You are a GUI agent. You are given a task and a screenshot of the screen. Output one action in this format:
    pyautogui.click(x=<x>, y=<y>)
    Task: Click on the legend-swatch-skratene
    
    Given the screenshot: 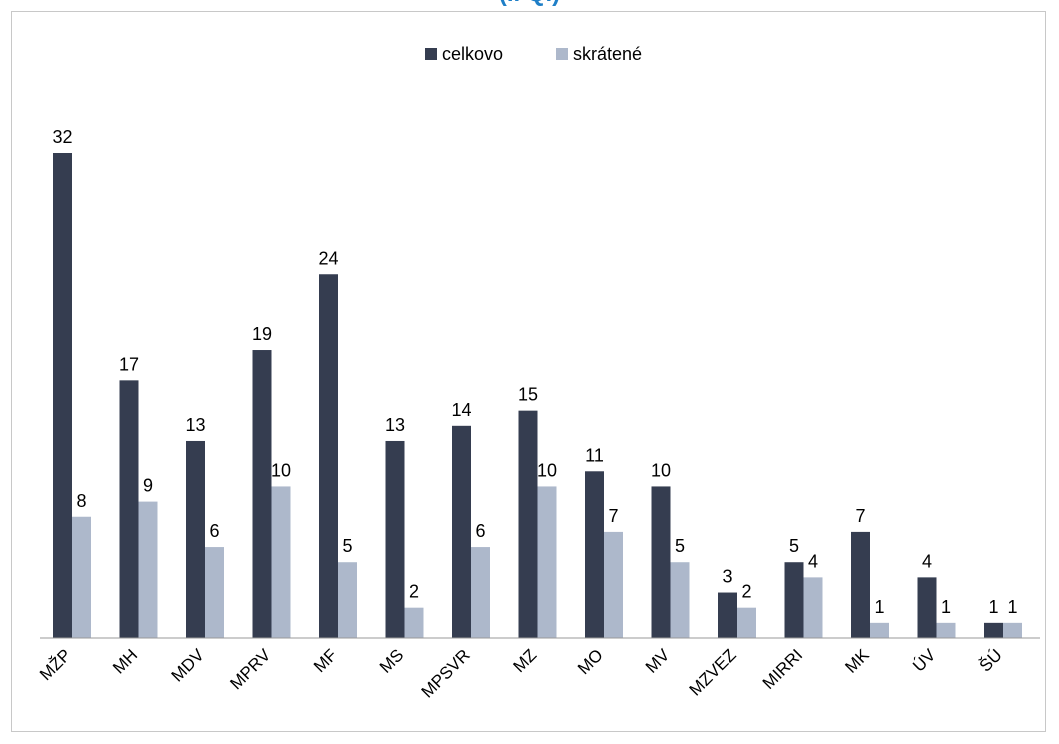 What is the action you would take?
    pyautogui.click(x=562, y=54)
    